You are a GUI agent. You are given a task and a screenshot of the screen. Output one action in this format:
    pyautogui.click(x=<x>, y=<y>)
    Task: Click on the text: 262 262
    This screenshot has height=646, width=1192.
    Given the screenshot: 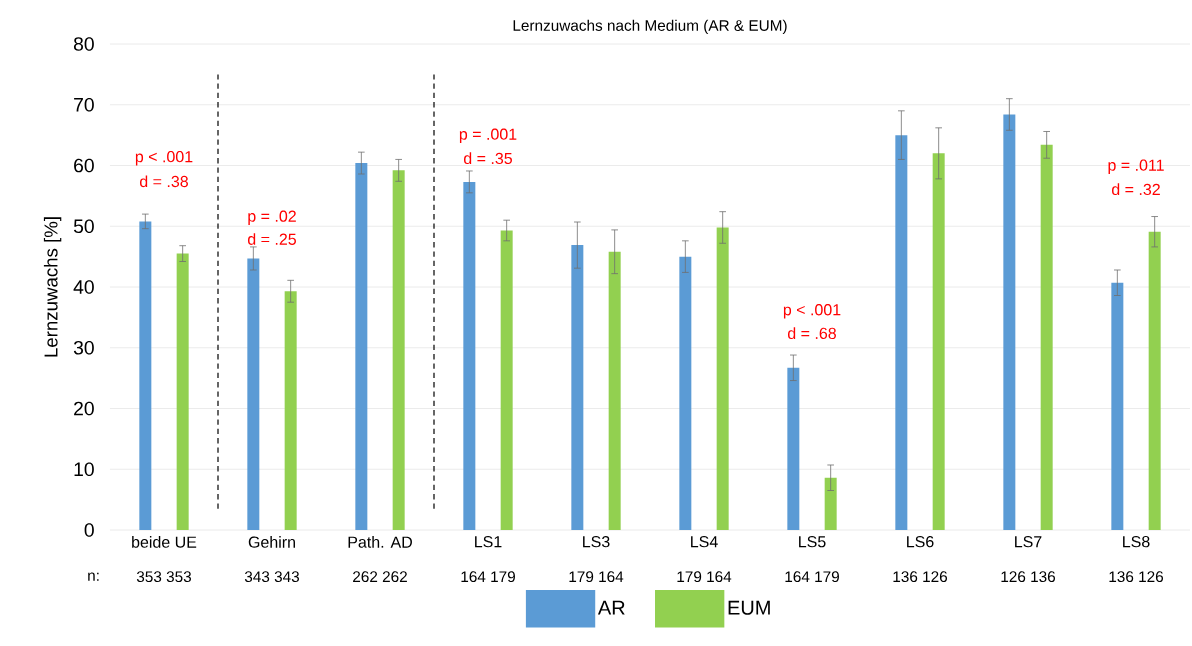 What is the action you would take?
    pyautogui.click(x=380, y=577)
    